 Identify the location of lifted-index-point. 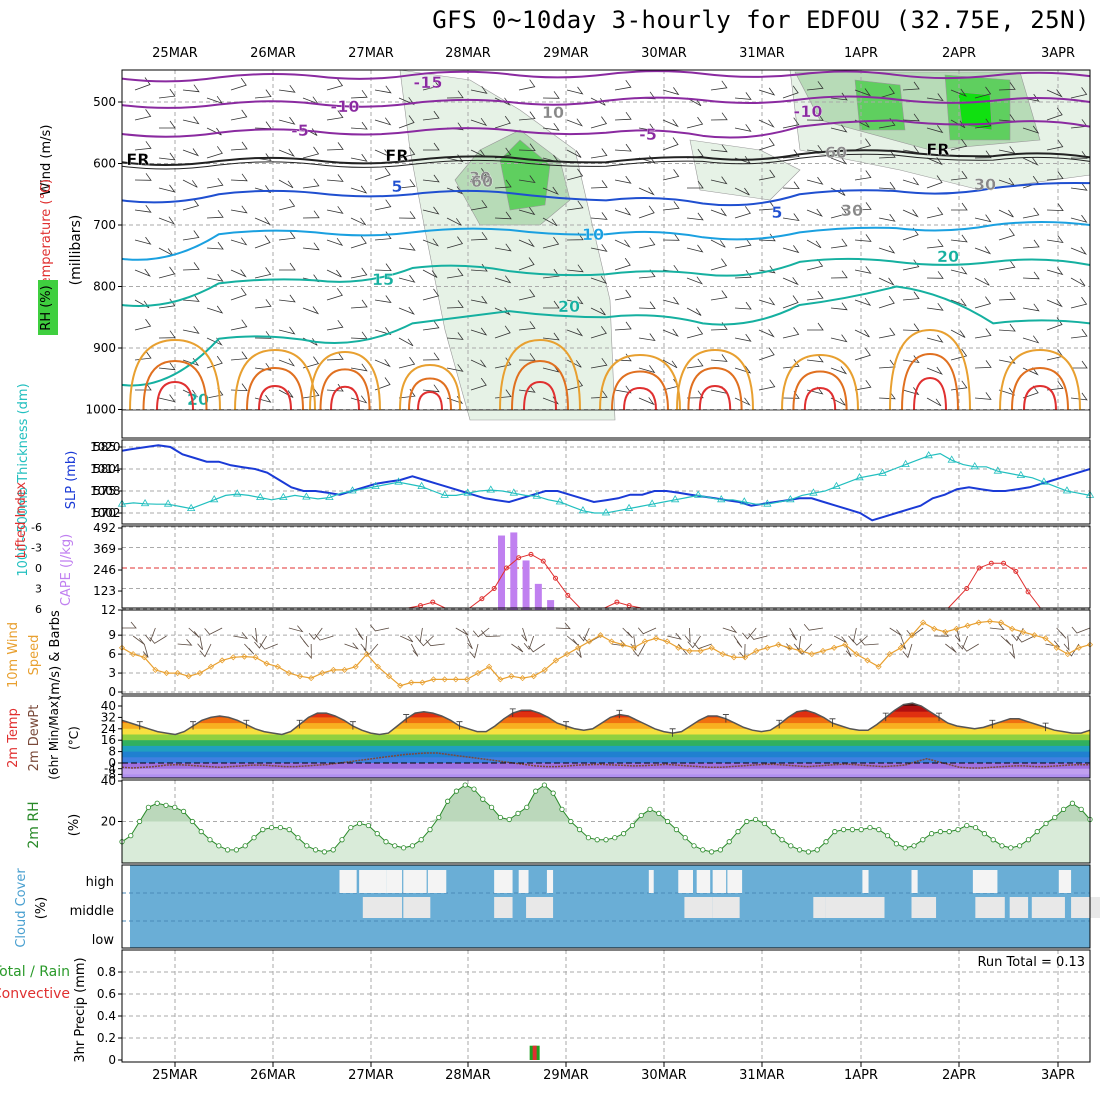
(531, 554).